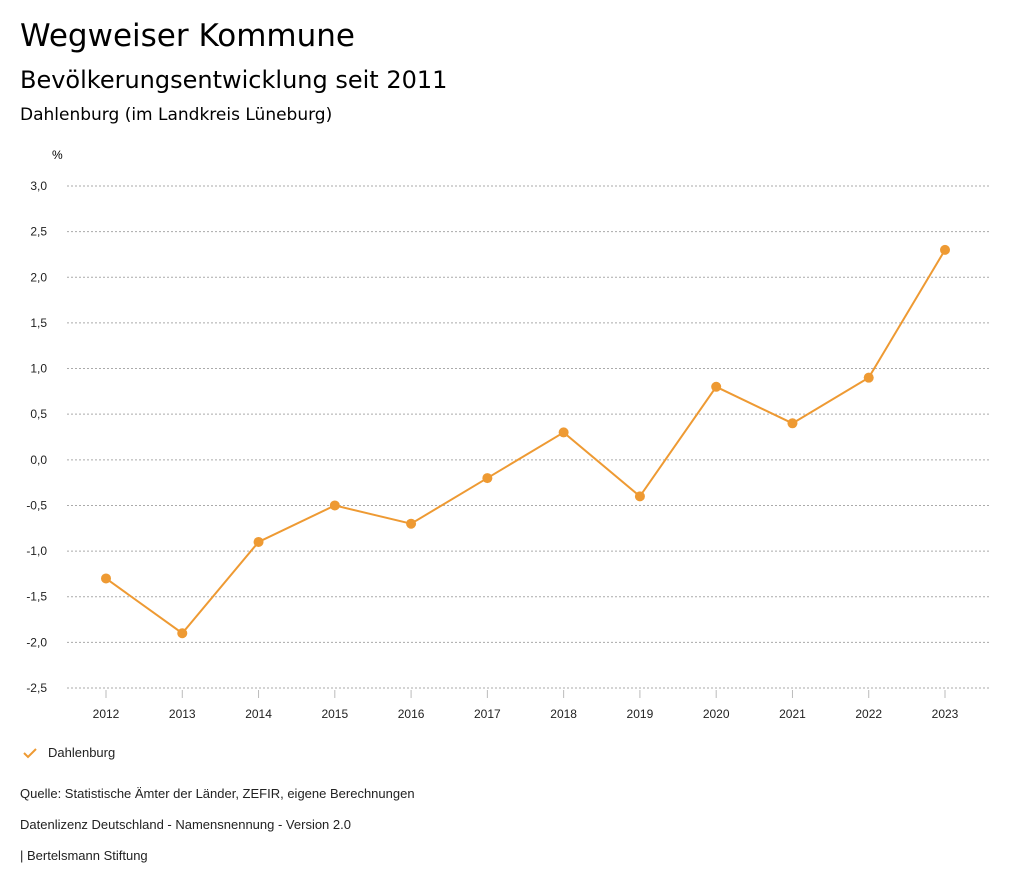 This screenshot has height=888, width=1024. I want to click on page-title: Wegweiser Kommune, so click(187, 36).